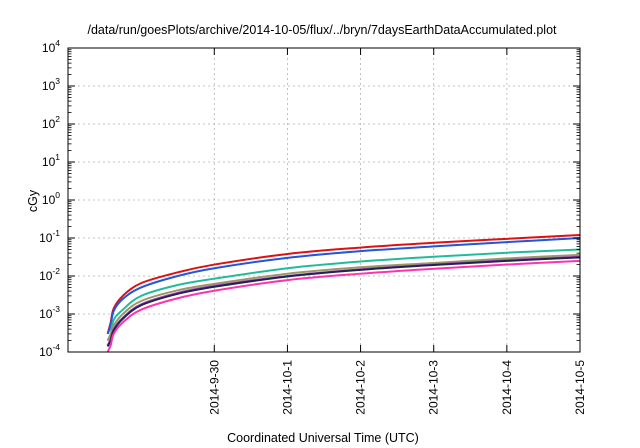  Describe the element at coordinates (49, 236) in the screenshot. I see `y-tick-label: 10⁻¹` at that location.